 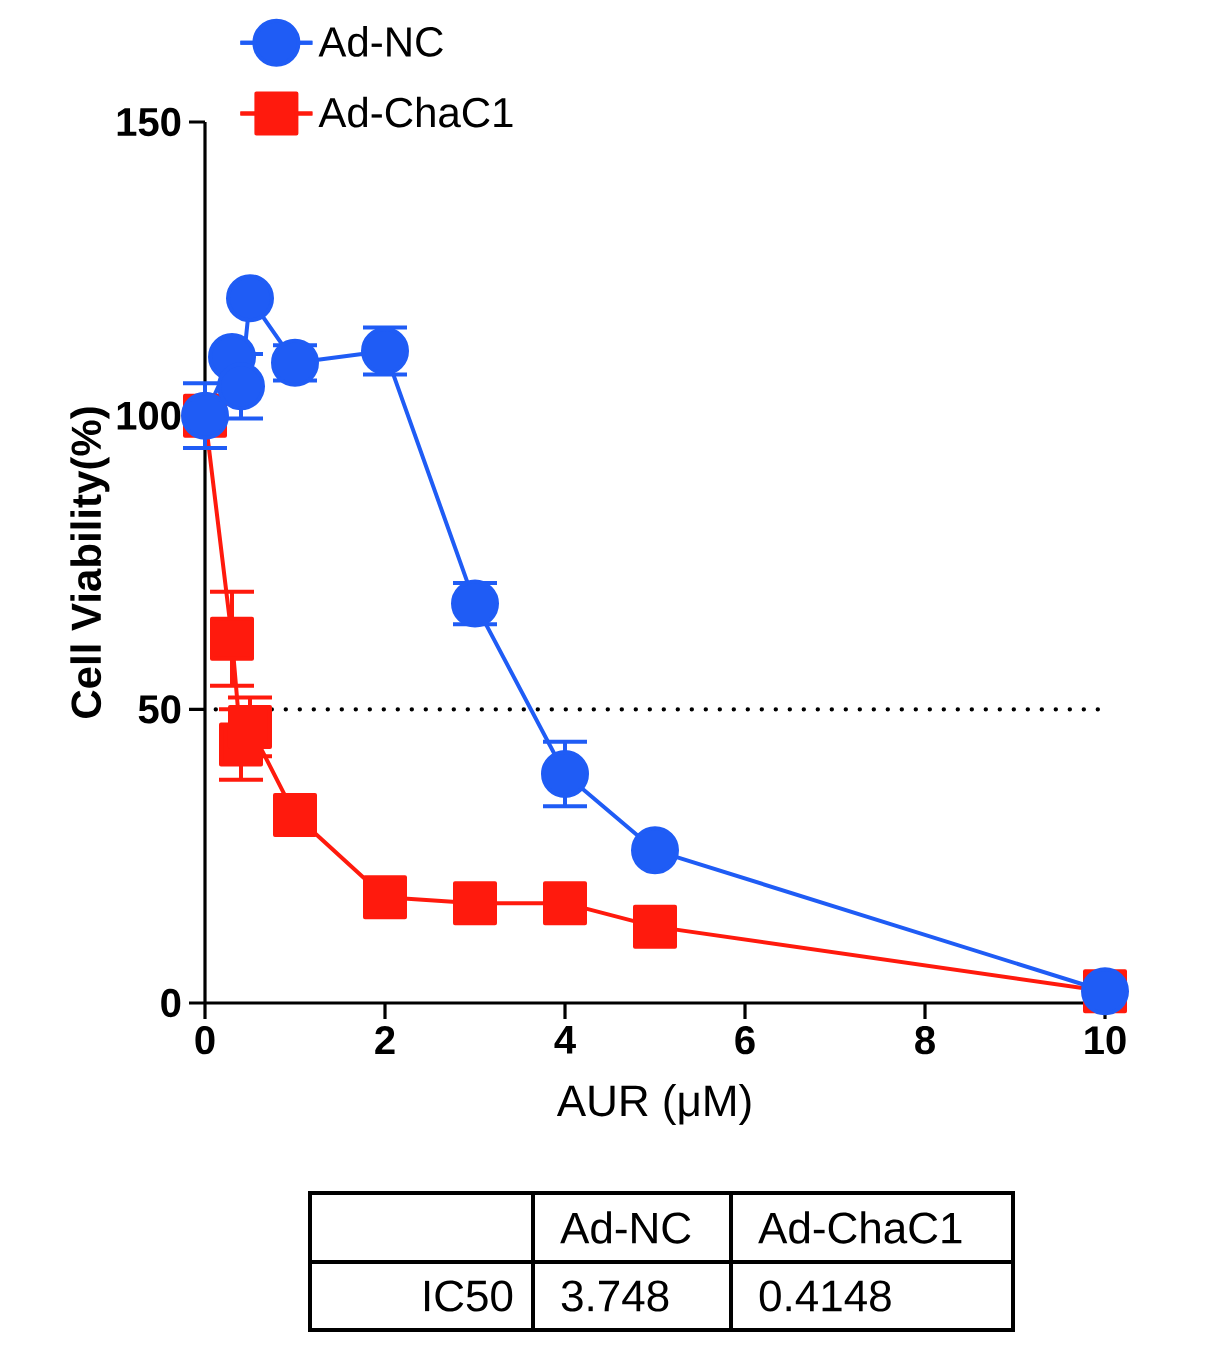 I want to click on x-tick-label: 0, so click(x=205, y=1040).